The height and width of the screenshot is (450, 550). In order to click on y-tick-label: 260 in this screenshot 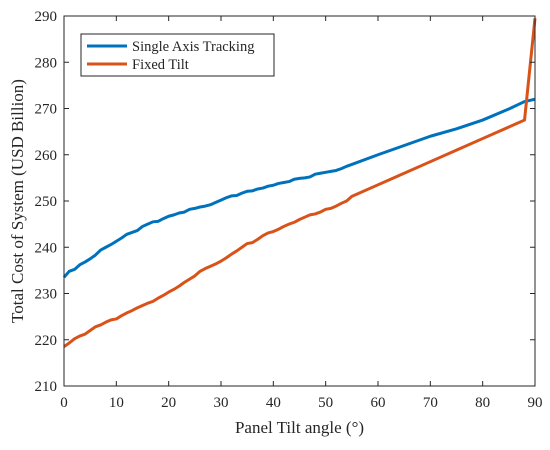, I will do `click(46, 156)`.